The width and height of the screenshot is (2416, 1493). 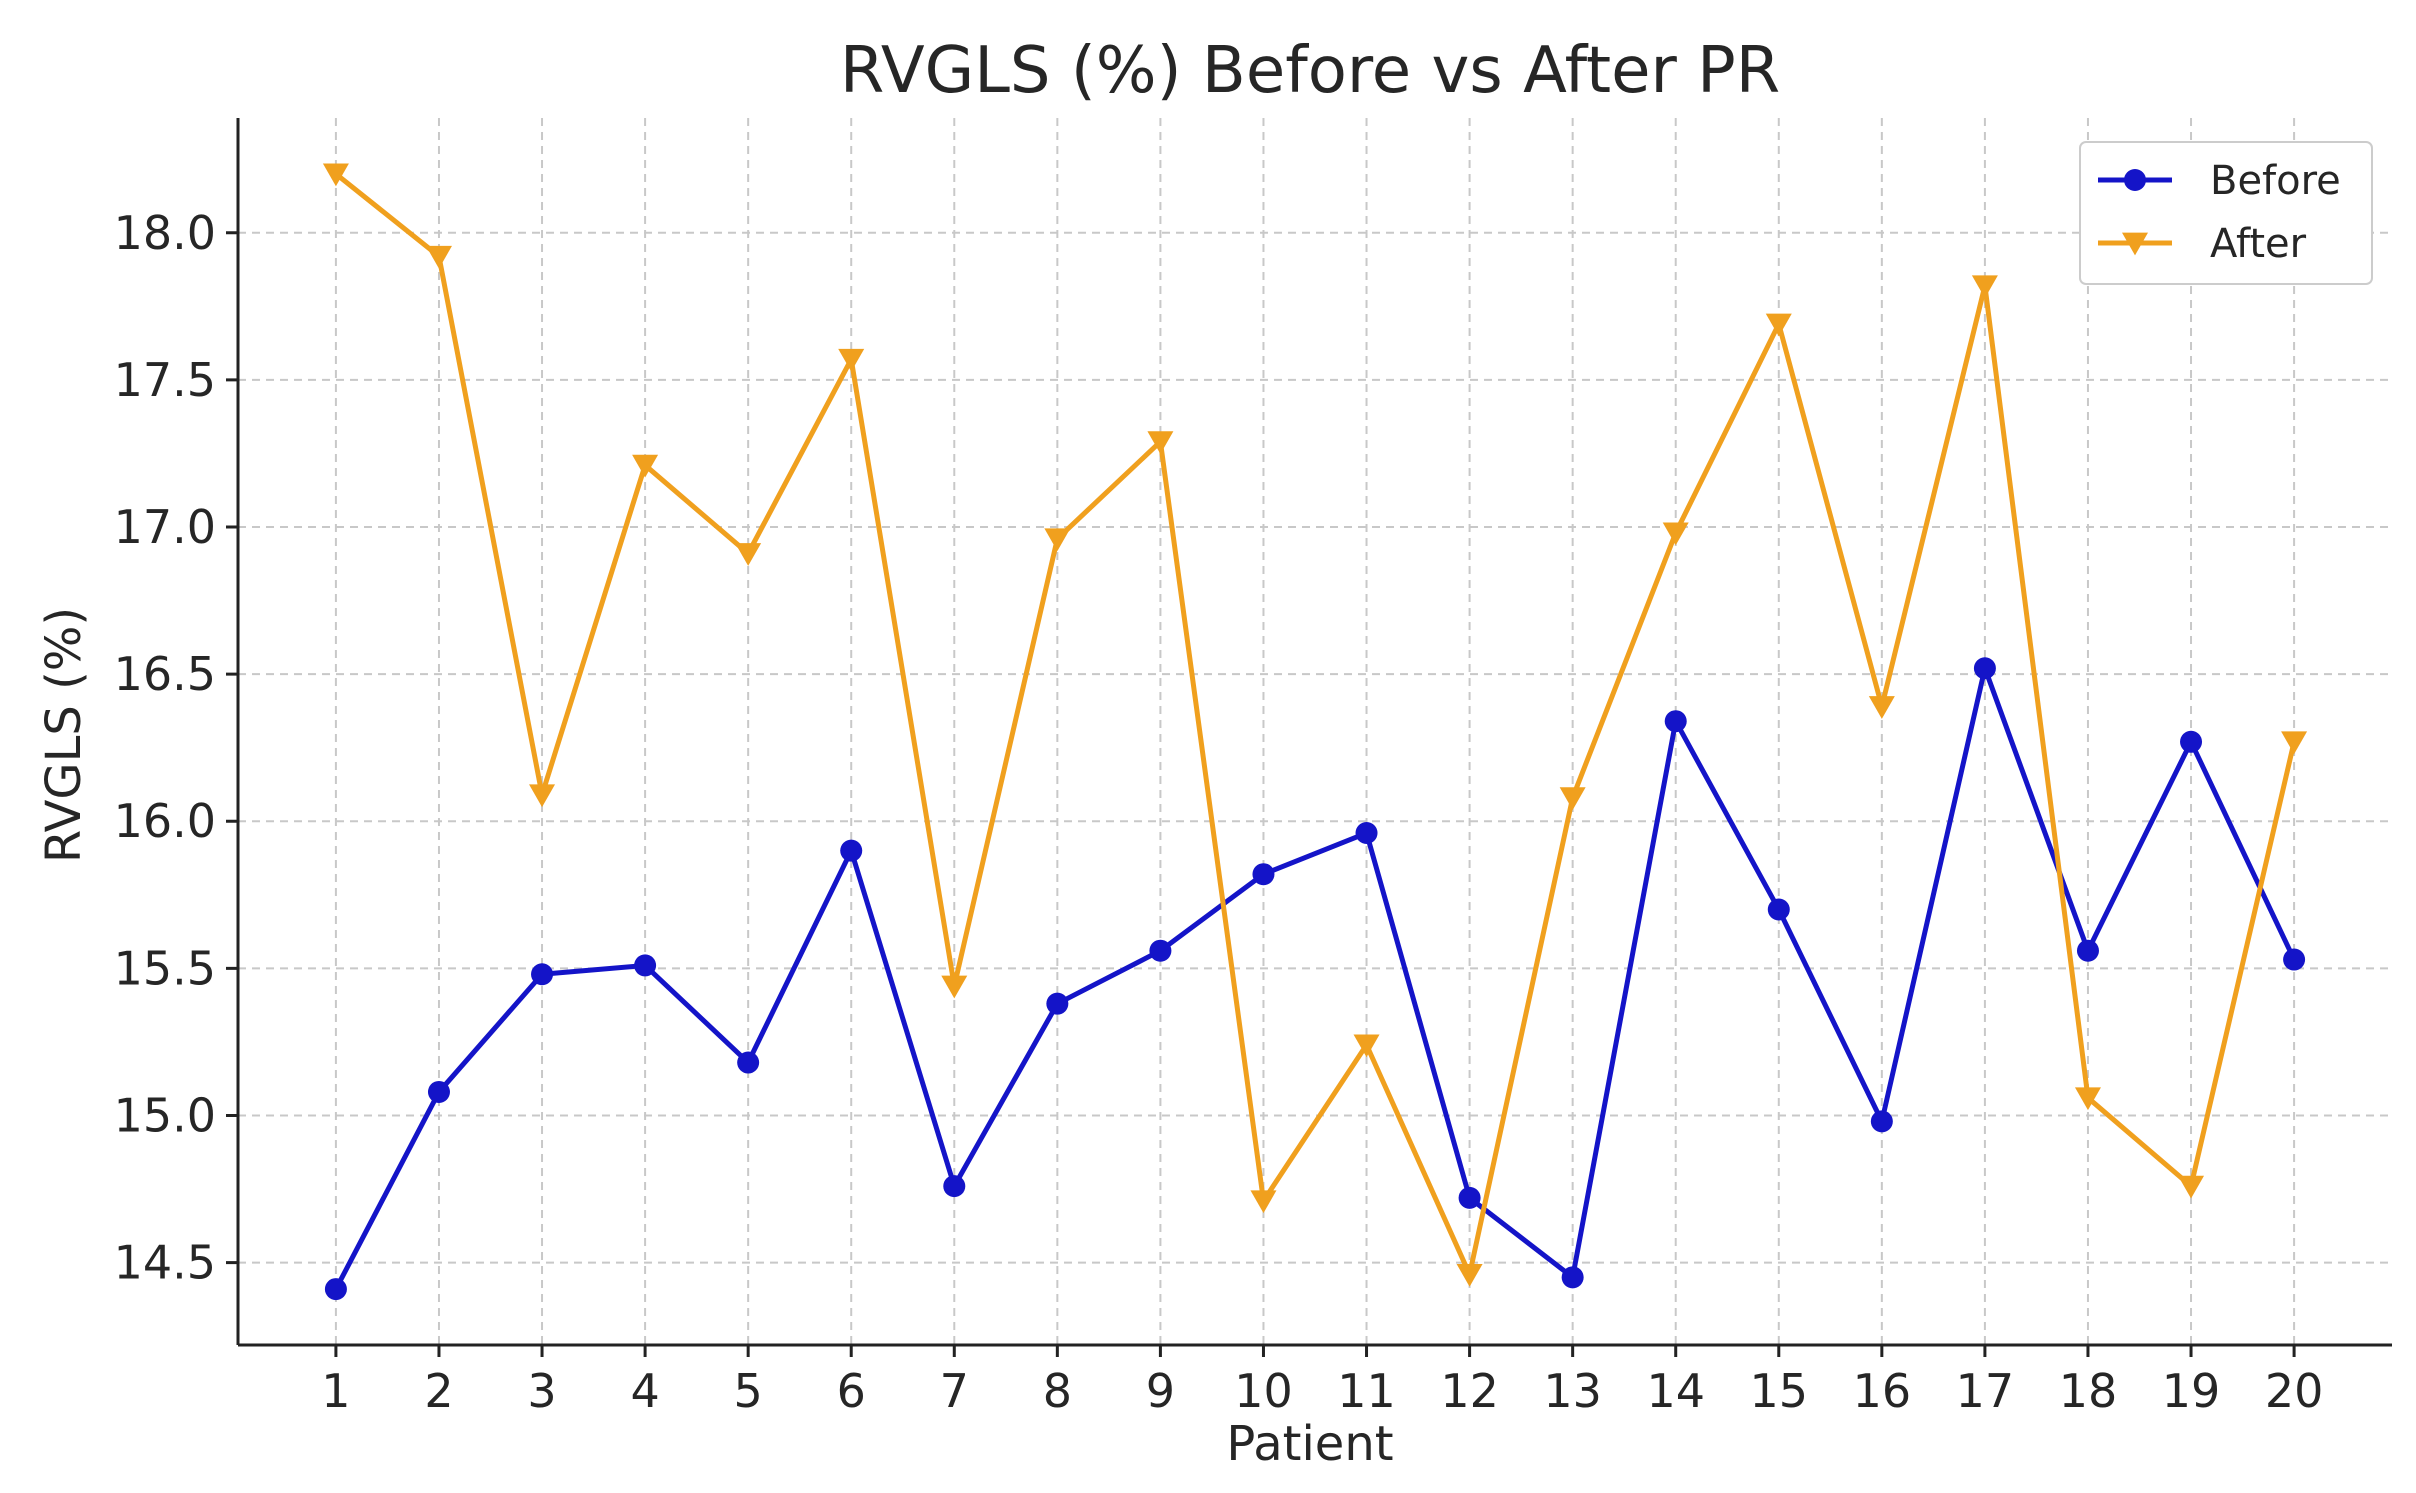 What do you see at coordinates (165, 527) in the screenshot?
I see `y-tick-label: 17.0` at bounding box center [165, 527].